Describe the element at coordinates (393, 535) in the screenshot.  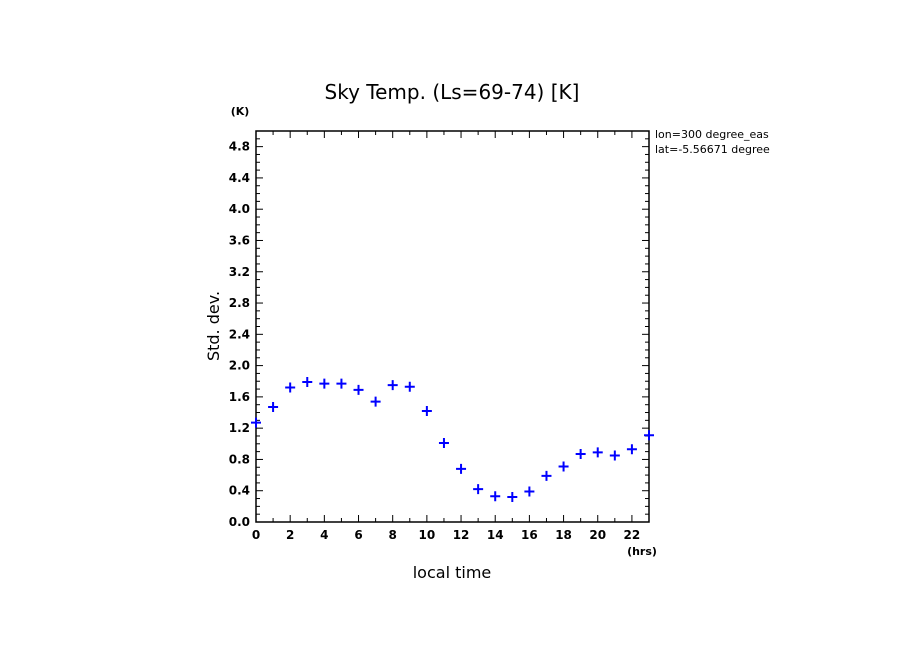
I see `x-tick-label: 8` at that location.